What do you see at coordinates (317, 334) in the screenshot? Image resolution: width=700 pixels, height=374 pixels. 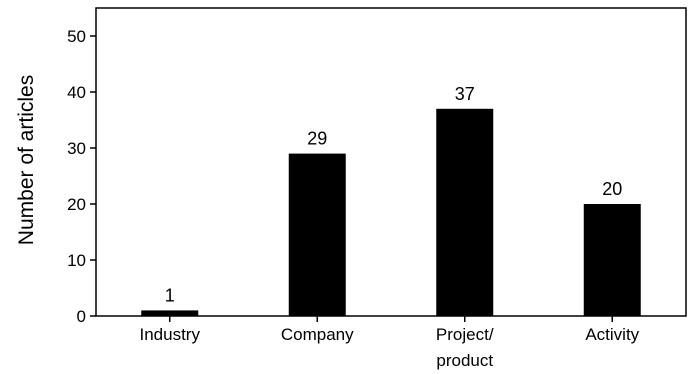 I see `x-tick-label: Company` at bounding box center [317, 334].